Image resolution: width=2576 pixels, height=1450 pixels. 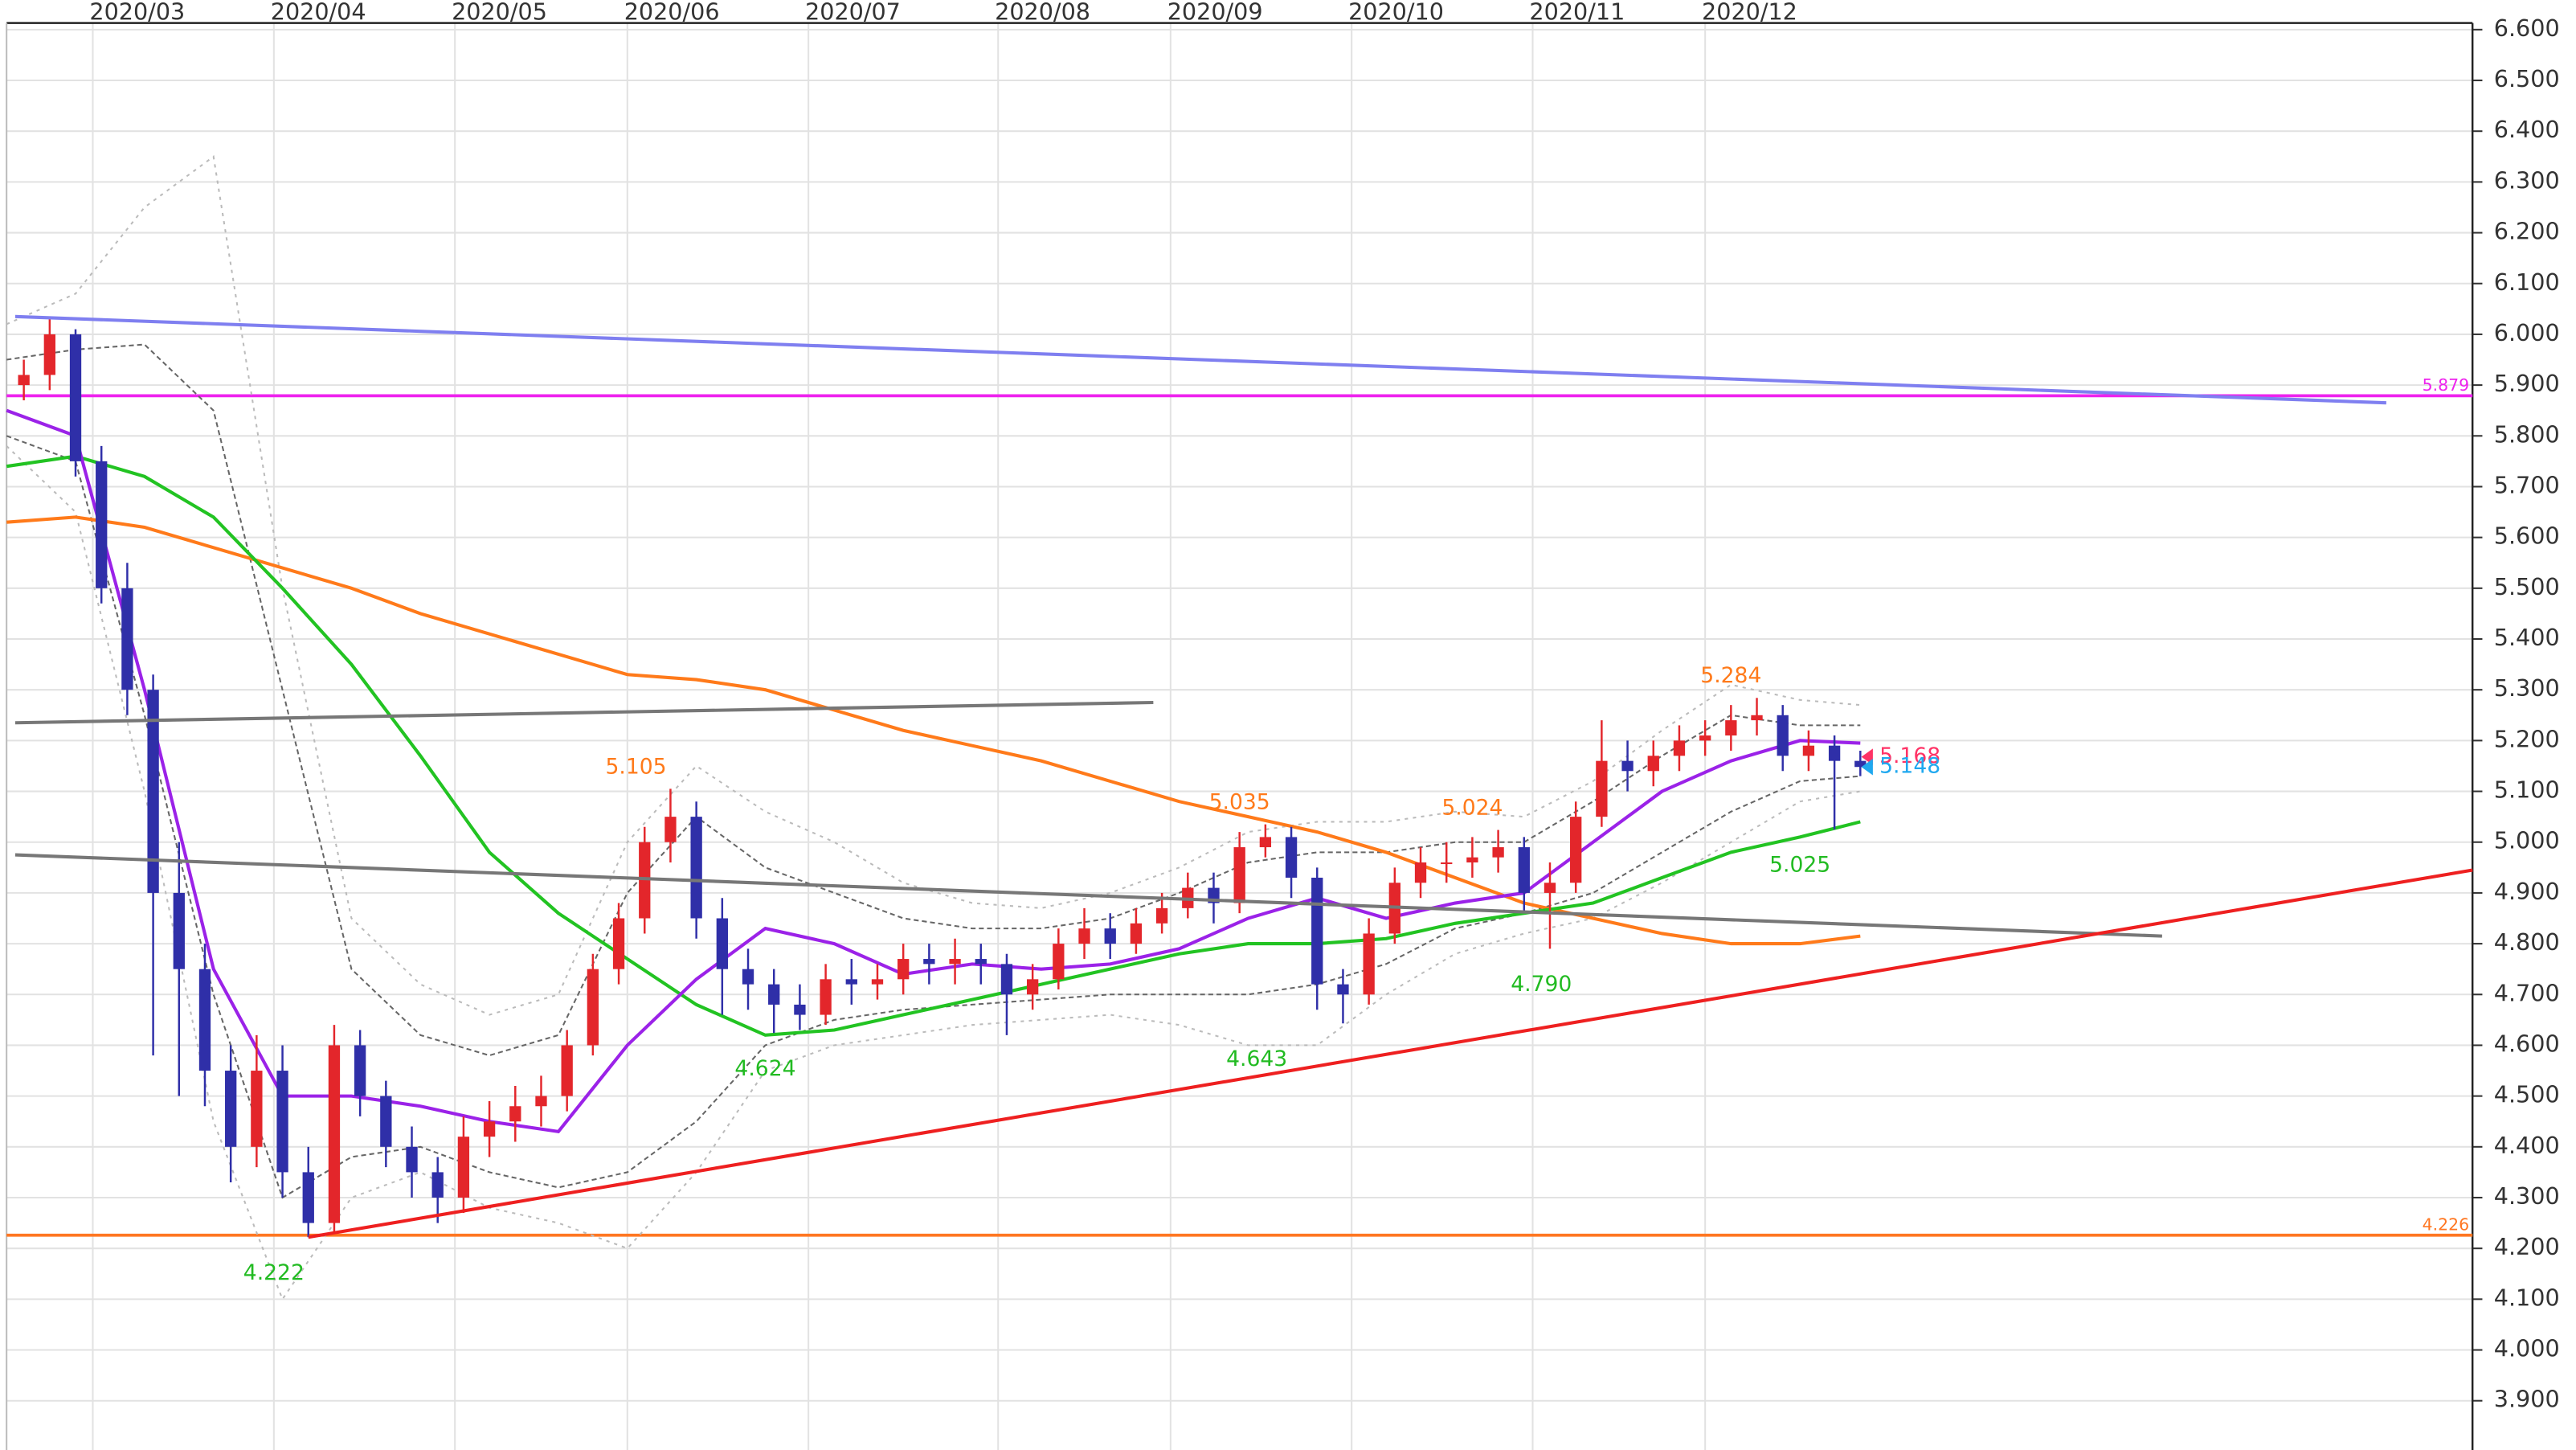 What do you see at coordinates (2527, 1196) in the screenshot?
I see `y-tick-label: 4.300` at bounding box center [2527, 1196].